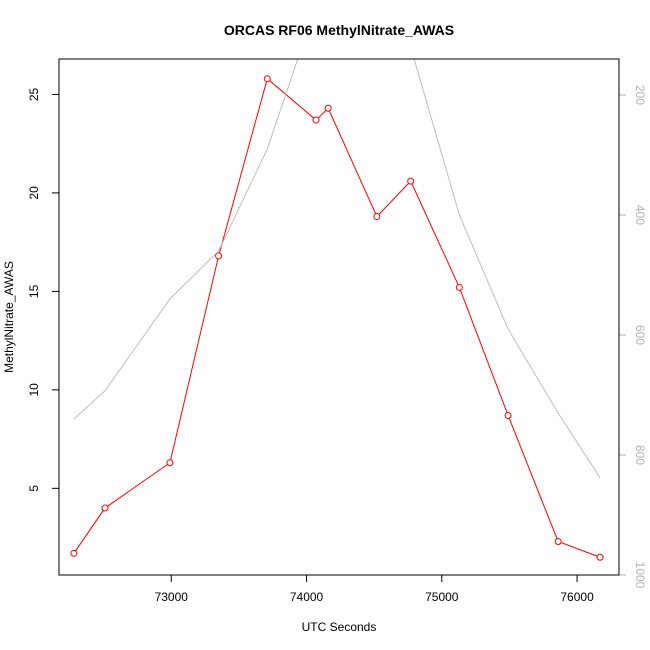 The height and width of the screenshot is (650, 650). Describe the element at coordinates (34, 193) in the screenshot. I see `y-tick-label: 20` at that location.